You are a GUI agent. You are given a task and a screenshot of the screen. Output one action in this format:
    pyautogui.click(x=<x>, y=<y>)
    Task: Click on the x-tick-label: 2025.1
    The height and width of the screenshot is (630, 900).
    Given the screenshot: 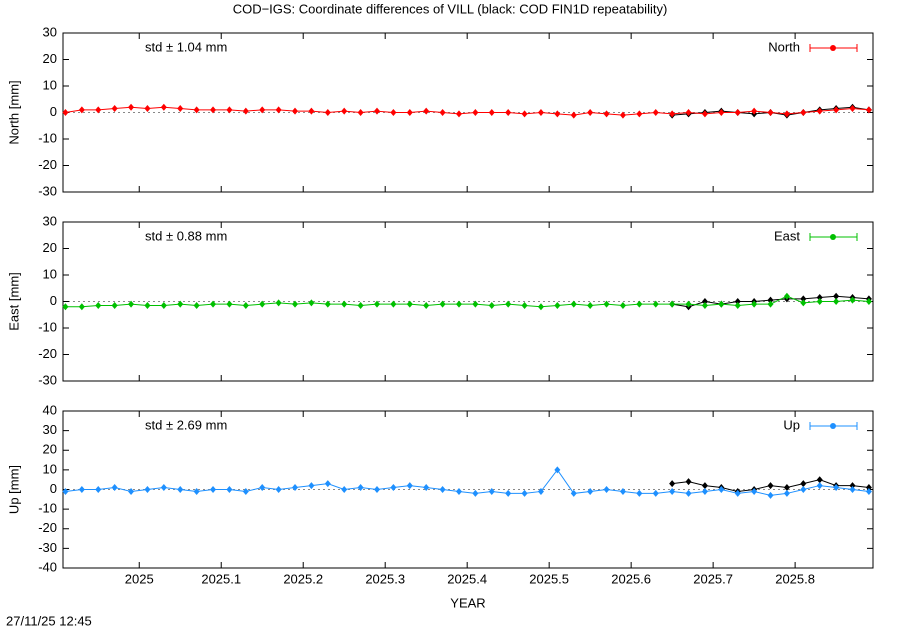 What is the action you would take?
    pyautogui.click(x=221, y=578)
    